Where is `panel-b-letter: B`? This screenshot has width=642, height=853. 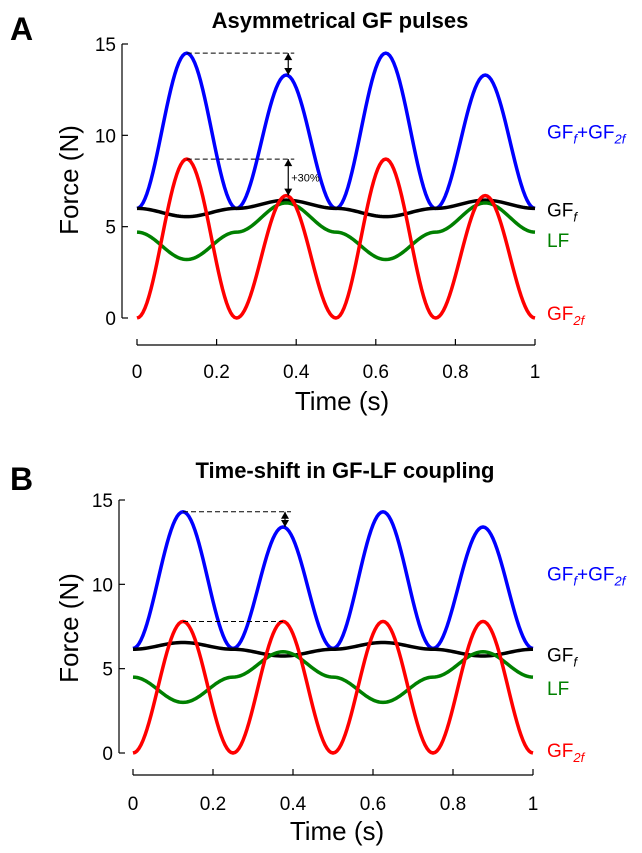 panel-b-letter: B is located at coordinates (21, 479).